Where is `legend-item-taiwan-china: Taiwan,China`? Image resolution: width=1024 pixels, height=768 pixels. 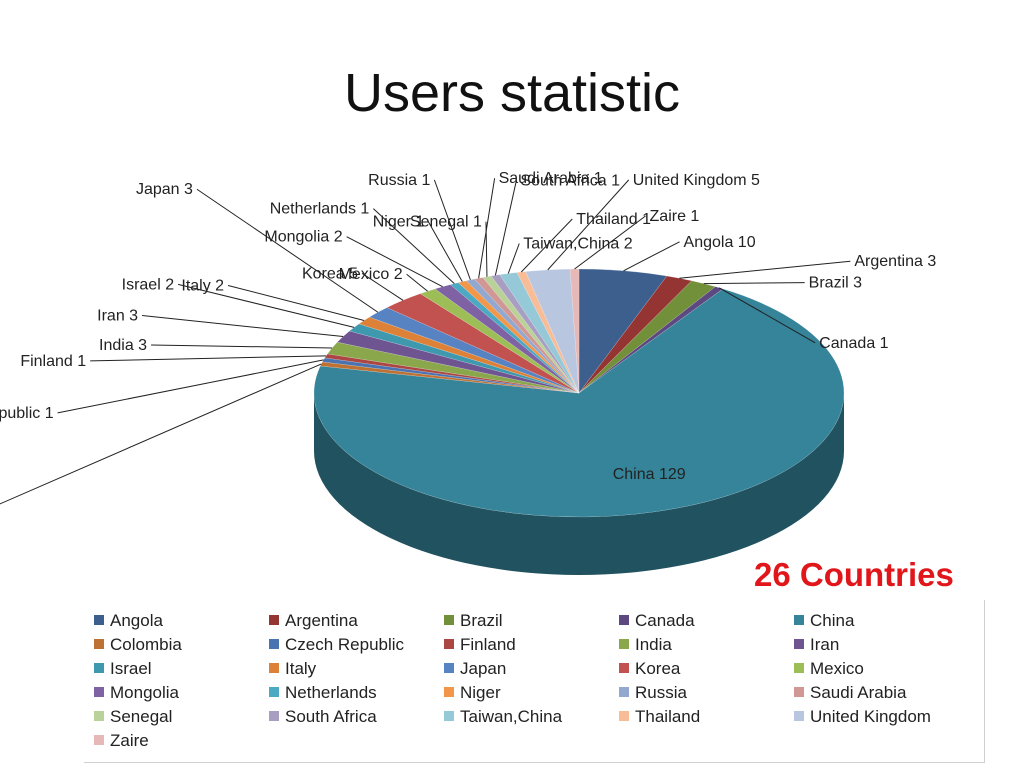
legend-item-taiwan-china: Taiwan,China is located at coordinates (503, 717).